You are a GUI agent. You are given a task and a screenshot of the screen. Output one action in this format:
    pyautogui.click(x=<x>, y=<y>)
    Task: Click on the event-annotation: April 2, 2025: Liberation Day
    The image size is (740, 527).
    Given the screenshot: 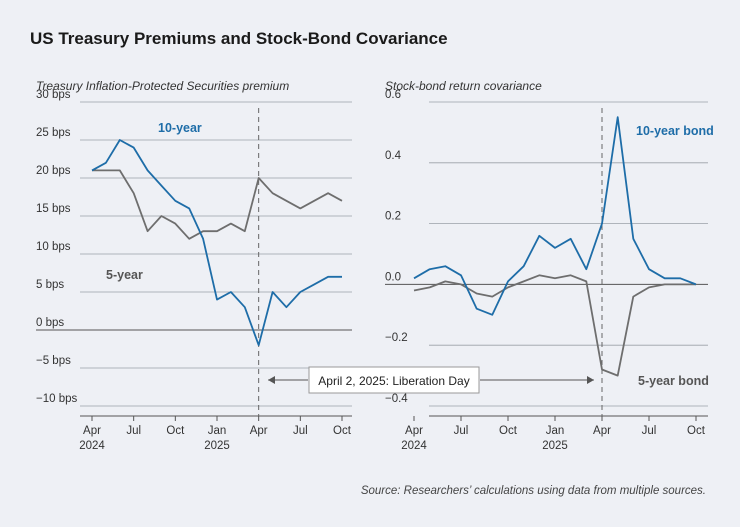 What is the action you would take?
    pyautogui.click(x=431, y=380)
    